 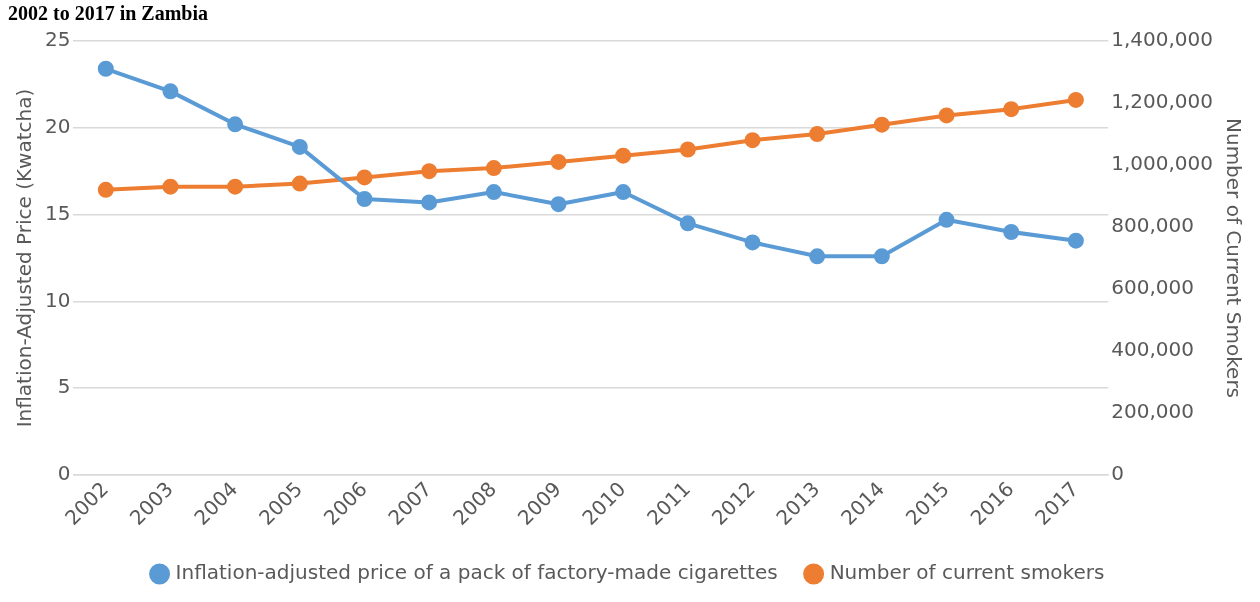 What do you see at coordinates (58, 126) in the screenshot?
I see `y-tick-label: 20` at bounding box center [58, 126].